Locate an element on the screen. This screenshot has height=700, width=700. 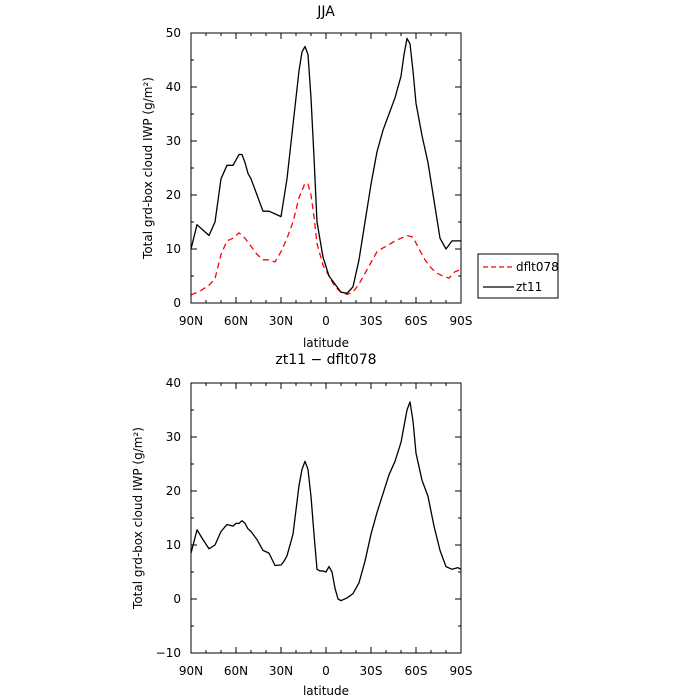
top-series-line-zt11 is located at coordinates (325, 165).